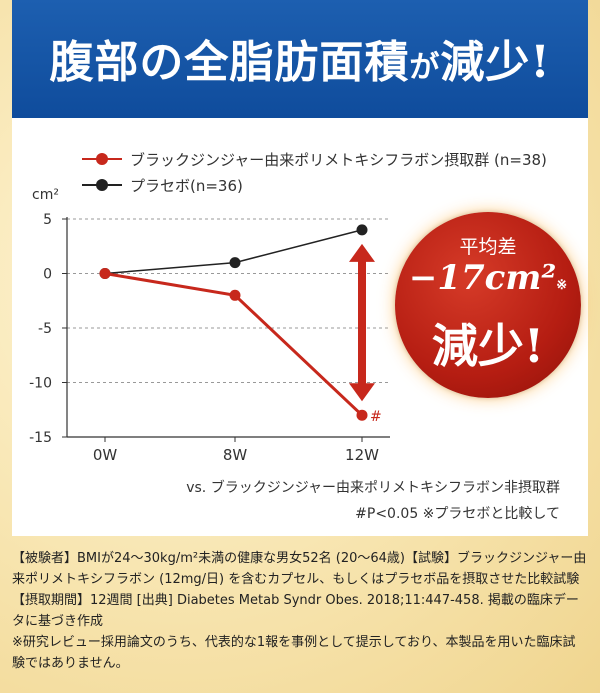  I want to click on x-tick-label: 12W, so click(362, 455).